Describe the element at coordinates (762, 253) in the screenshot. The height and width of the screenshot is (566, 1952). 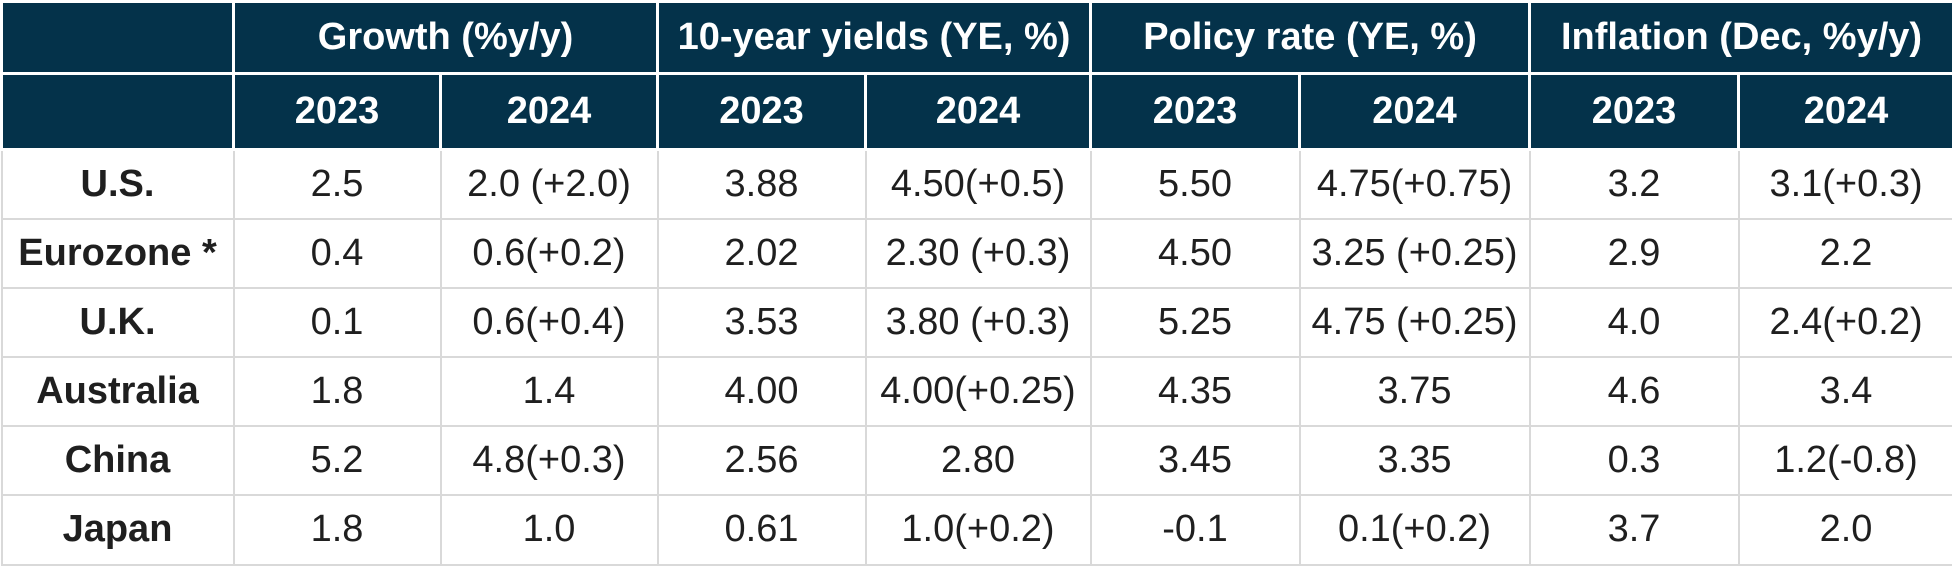
I see `cell-eurozone-yield10y-2023: 2.02` at that location.